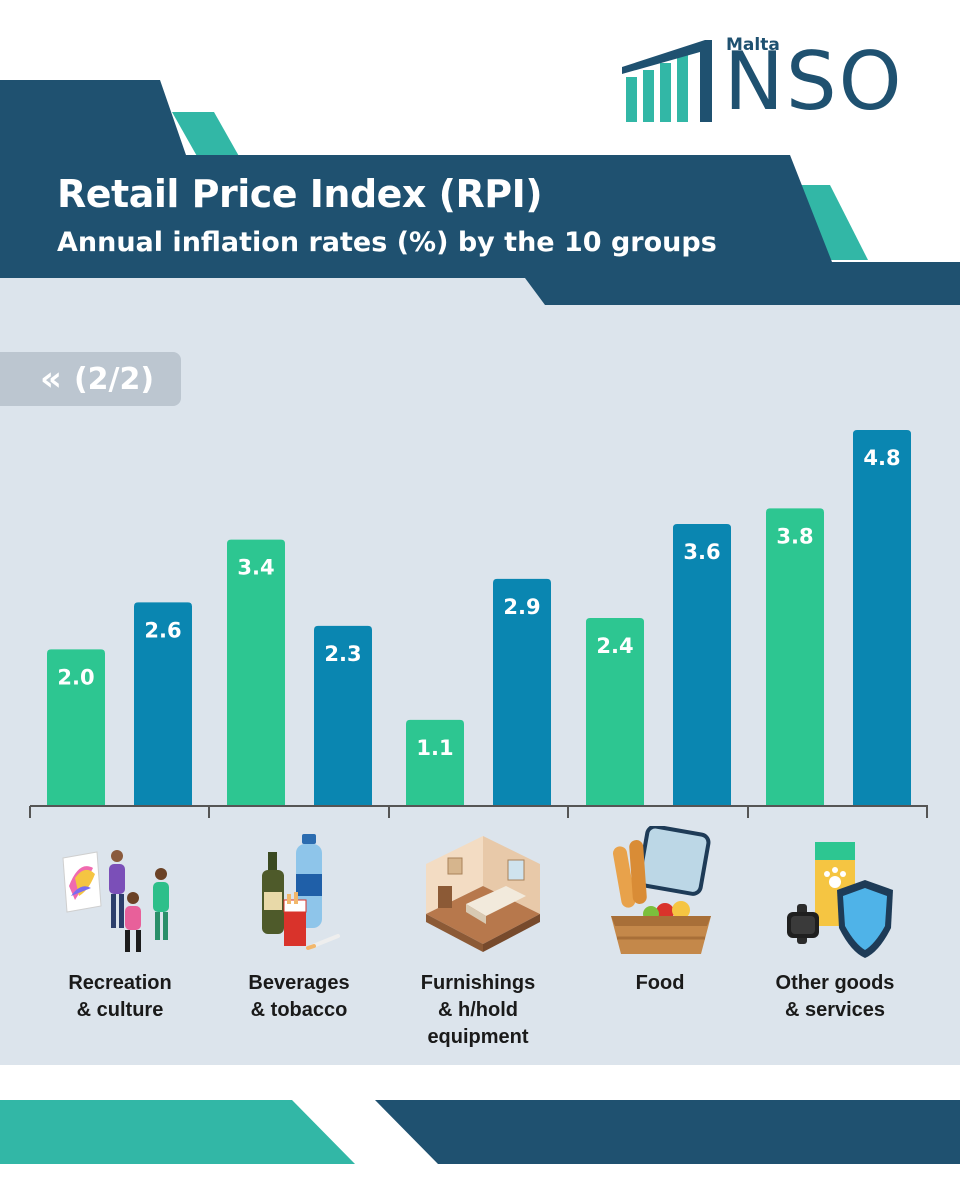 This screenshot has height=1200, width=960. I want to click on category-label-4-line-1: & services, so click(835, 1010).